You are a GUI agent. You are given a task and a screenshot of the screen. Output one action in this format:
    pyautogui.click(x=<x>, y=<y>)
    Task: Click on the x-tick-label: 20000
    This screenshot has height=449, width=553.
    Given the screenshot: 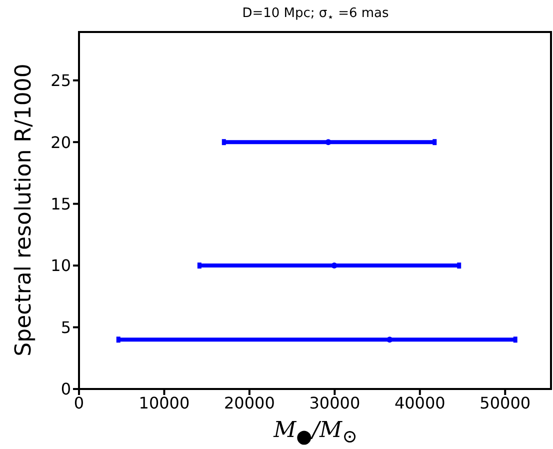 What is the action you would take?
    pyautogui.click(x=249, y=402)
    